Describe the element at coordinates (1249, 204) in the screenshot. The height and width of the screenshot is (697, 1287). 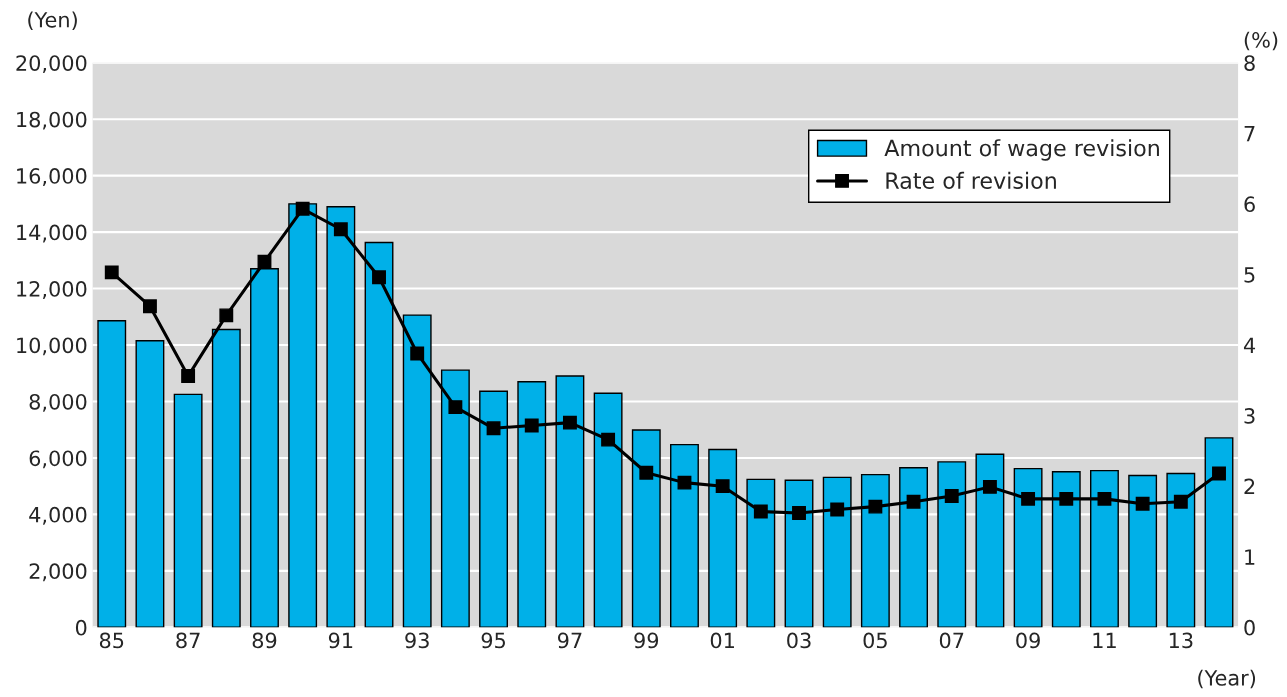
I see `y2-tick-label: 6` at that location.